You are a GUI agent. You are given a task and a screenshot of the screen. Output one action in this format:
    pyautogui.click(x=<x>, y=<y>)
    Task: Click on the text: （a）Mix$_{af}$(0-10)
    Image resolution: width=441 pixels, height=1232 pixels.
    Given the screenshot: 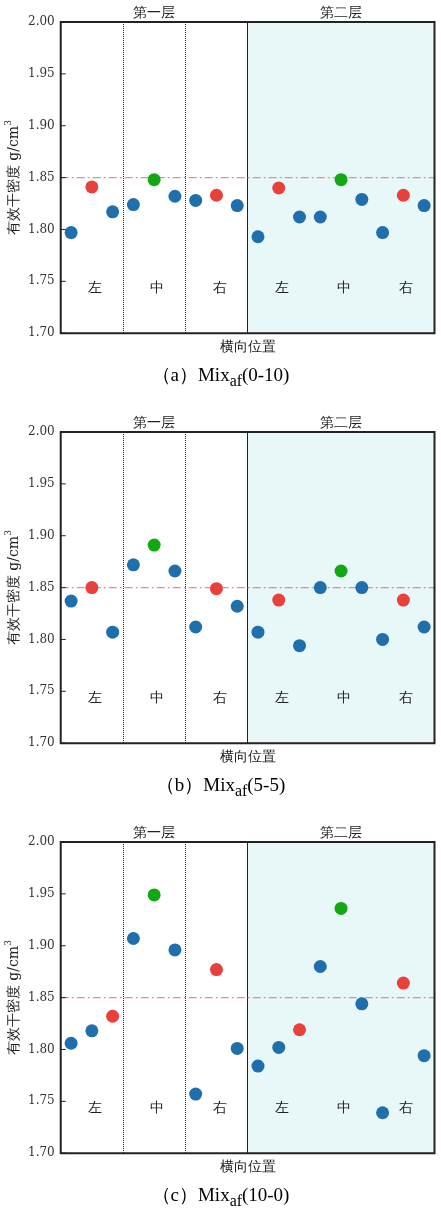 What is the action you would take?
    pyautogui.click(x=220, y=376)
    